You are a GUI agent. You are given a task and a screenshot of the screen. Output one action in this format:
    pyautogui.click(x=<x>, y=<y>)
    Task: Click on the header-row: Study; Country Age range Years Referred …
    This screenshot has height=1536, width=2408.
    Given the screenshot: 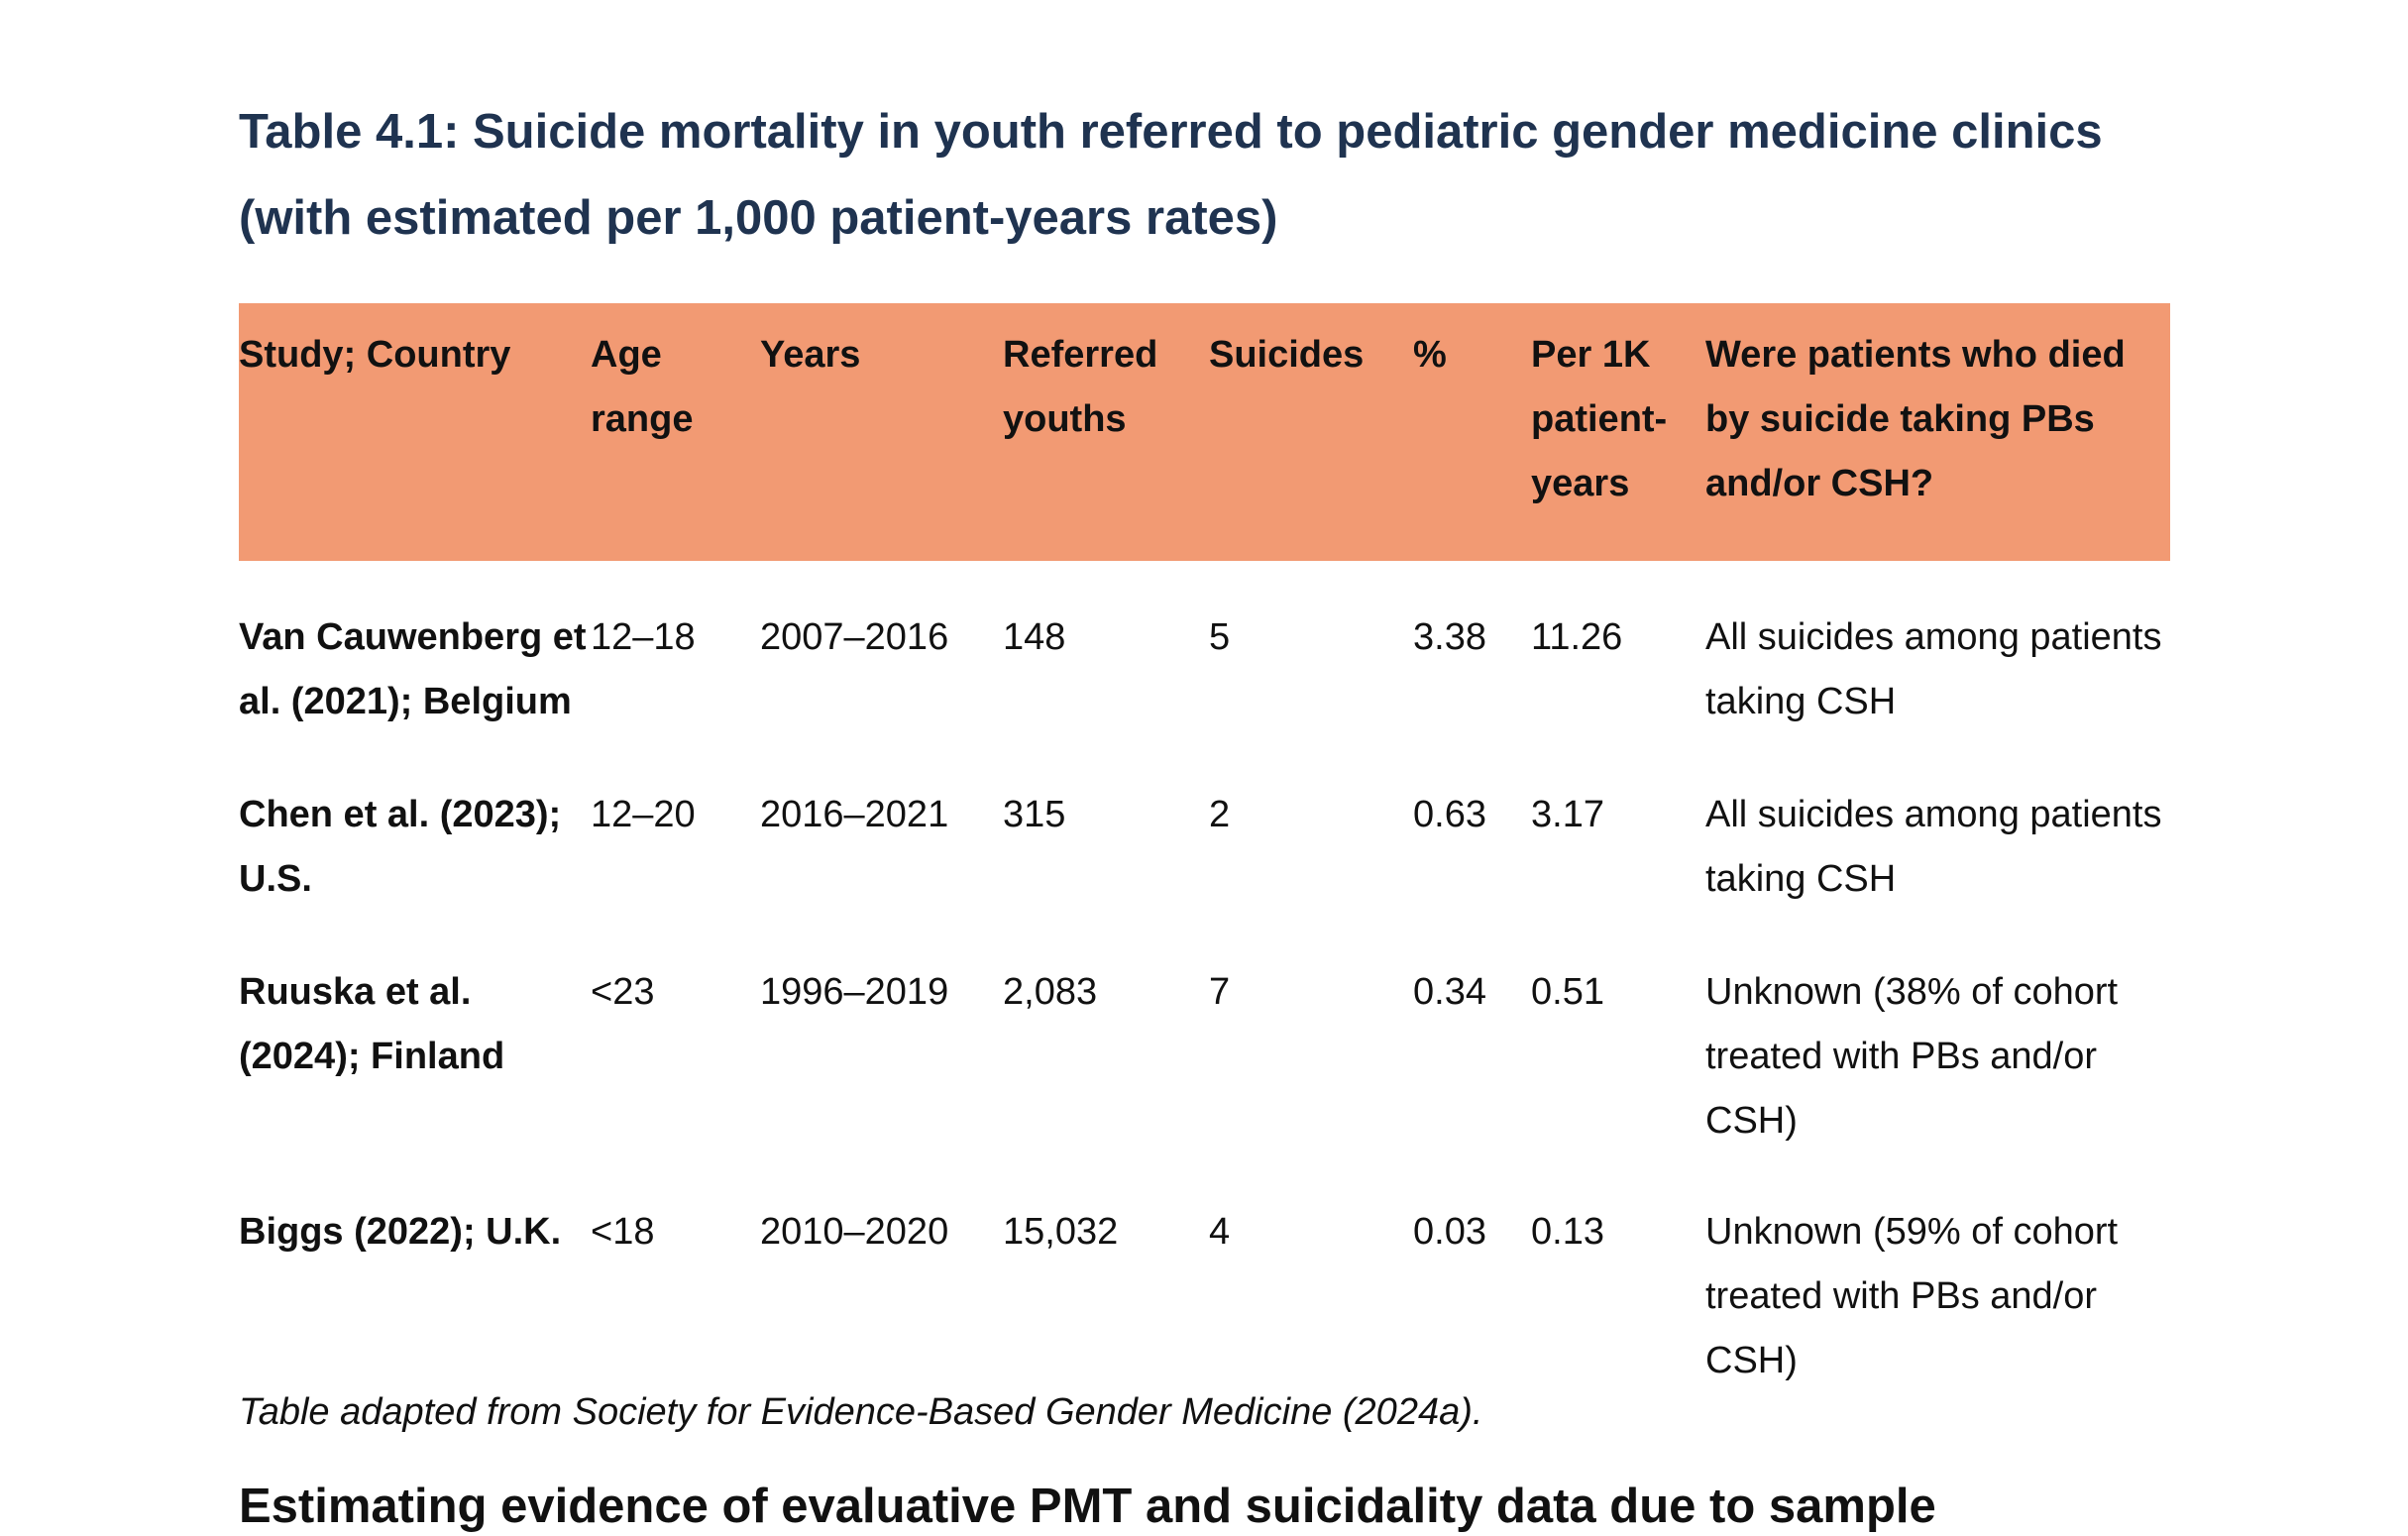 What is the action you would take?
    pyautogui.click(x=1204, y=432)
    